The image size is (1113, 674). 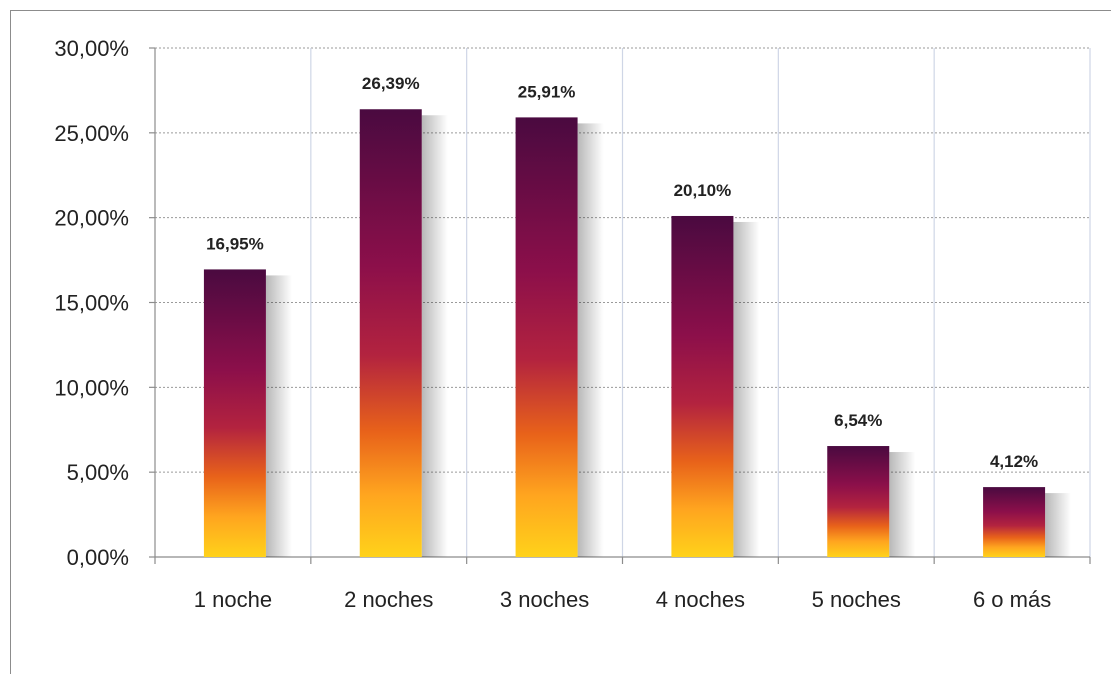 I want to click on y-tick-label: 10,00%, so click(x=91, y=387).